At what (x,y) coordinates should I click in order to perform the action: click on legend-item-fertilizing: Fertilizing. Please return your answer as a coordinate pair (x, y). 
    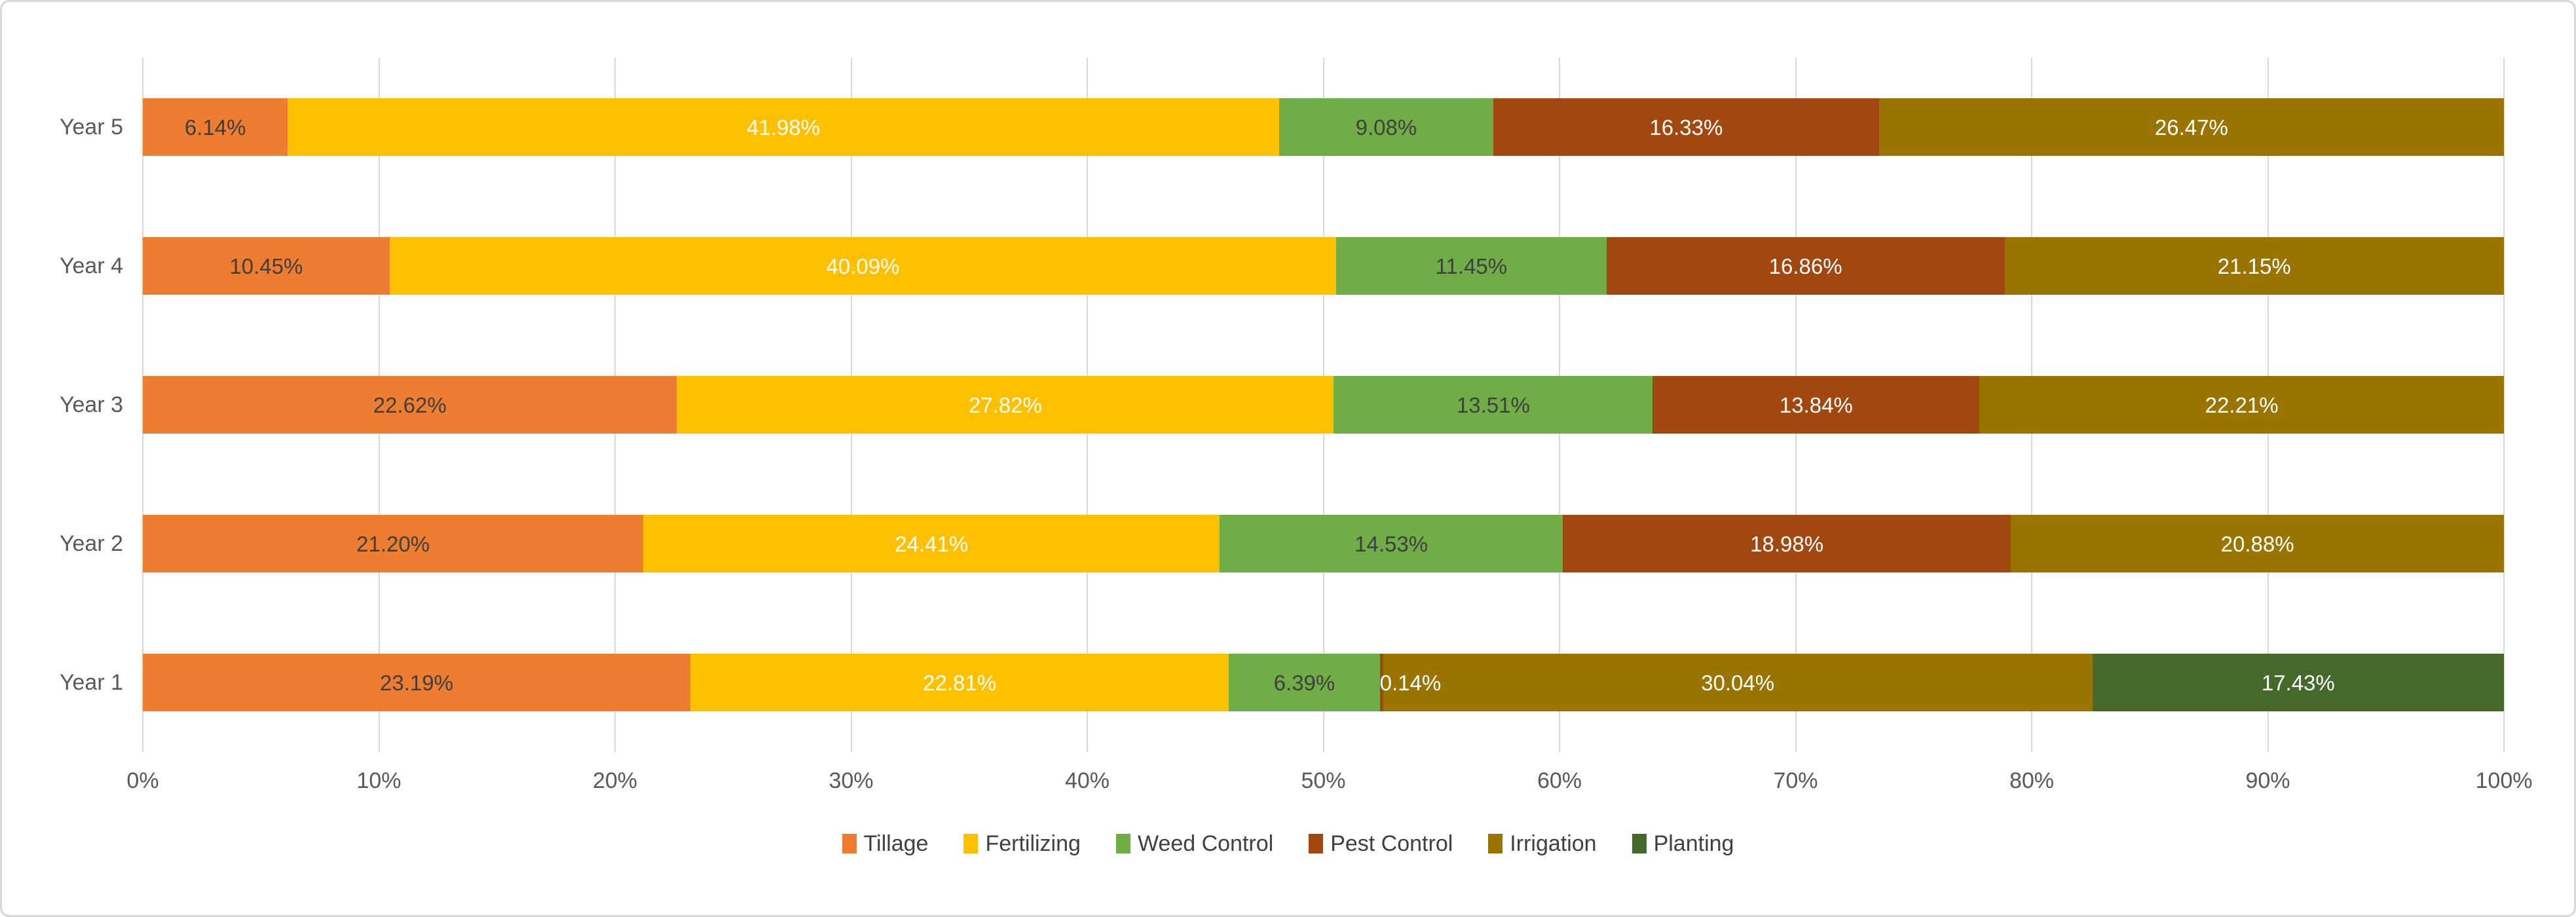
    Looking at the image, I should click on (1022, 844).